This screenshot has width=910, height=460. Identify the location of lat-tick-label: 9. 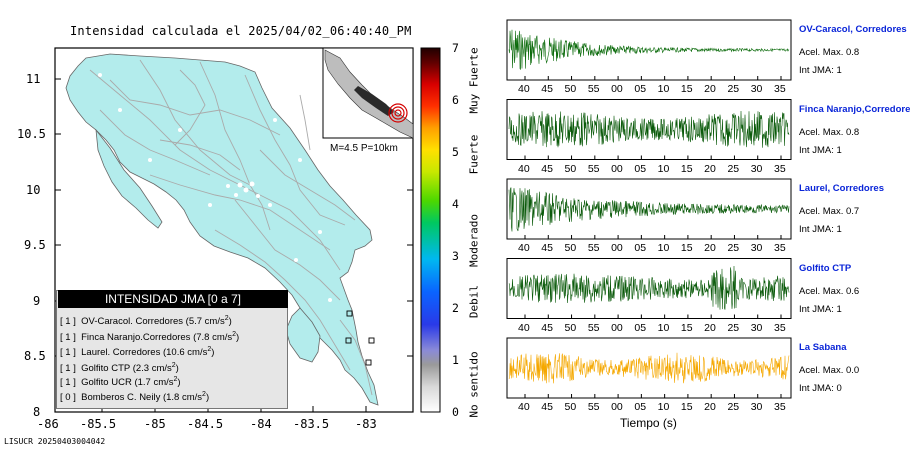
(37, 301).